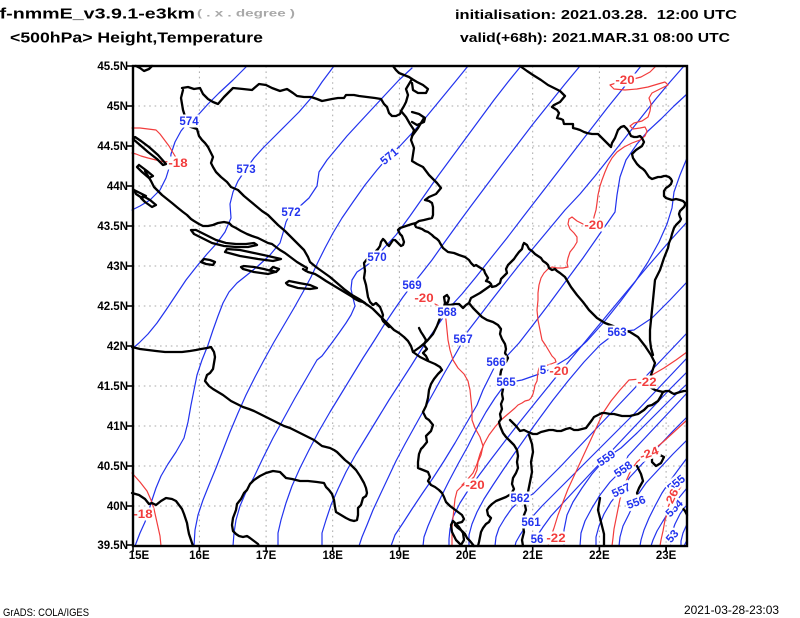 The height and width of the screenshot is (618, 800). What do you see at coordinates (266, 556) in the screenshot?
I see `svg-text: 17E` at bounding box center [266, 556].